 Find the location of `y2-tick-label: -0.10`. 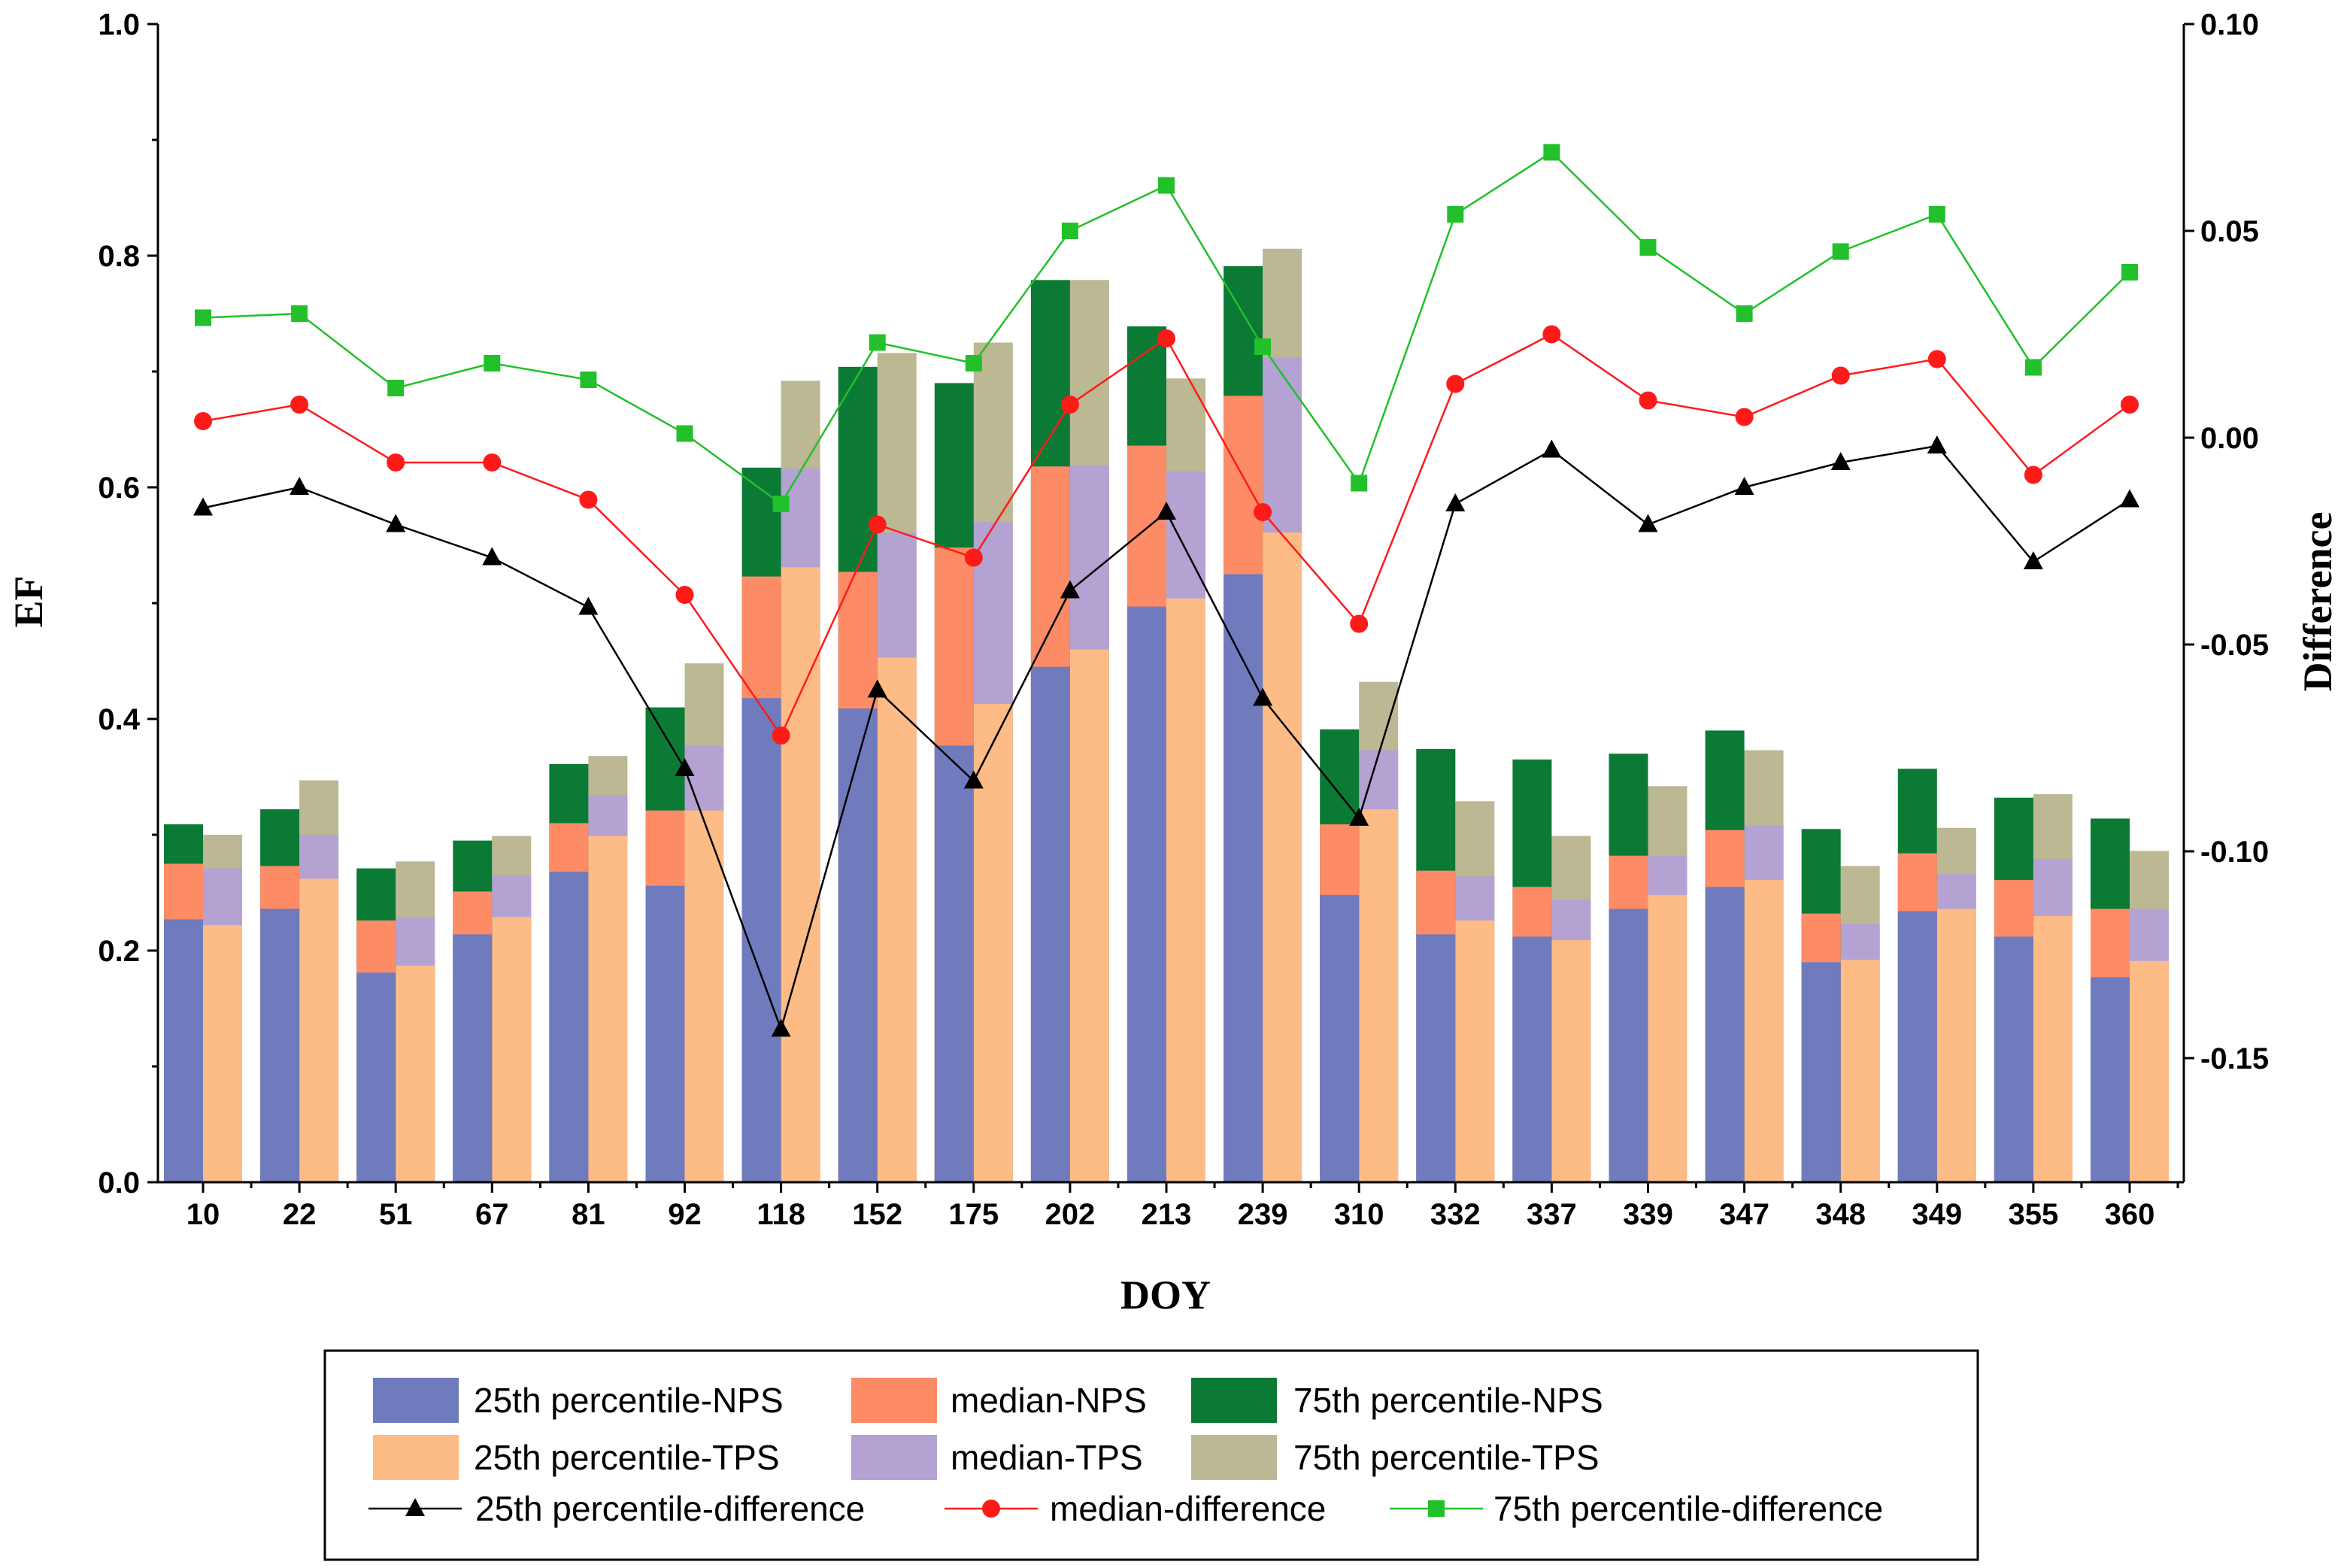

y2-tick-label: -0.10 is located at coordinates (2234, 853).